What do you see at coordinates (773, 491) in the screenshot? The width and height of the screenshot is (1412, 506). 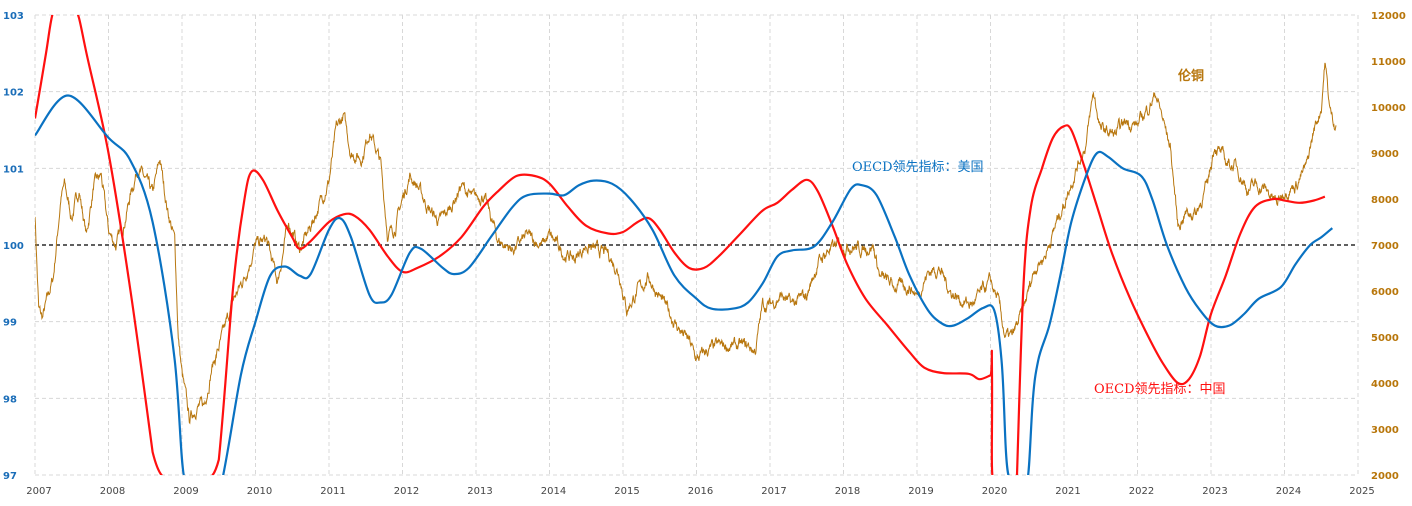 I see `x-tick-label: 2017` at bounding box center [773, 491].